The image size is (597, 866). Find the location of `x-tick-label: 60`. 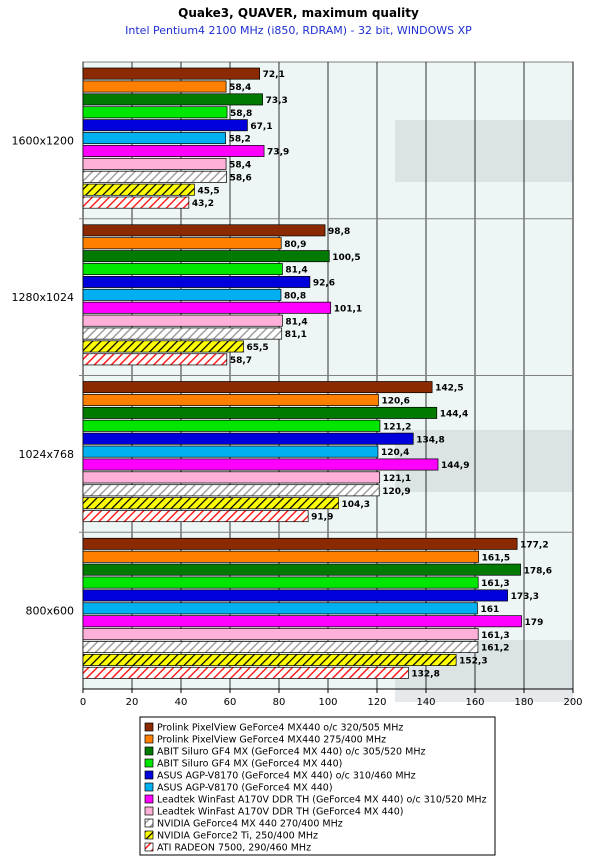

x-tick-label: 60 is located at coordinates (230, 702).